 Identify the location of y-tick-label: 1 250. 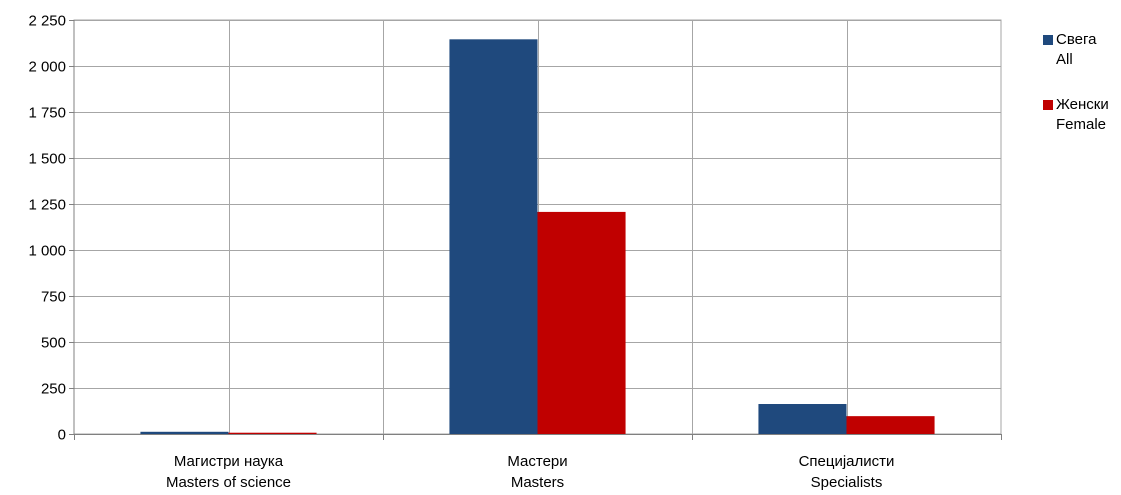
(47, 205).